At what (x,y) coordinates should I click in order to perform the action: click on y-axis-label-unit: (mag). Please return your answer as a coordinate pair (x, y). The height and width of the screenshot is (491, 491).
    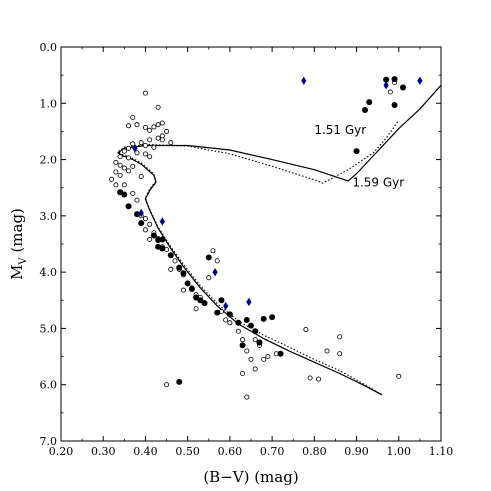
    Looking at the image, I should click on (17, 232).